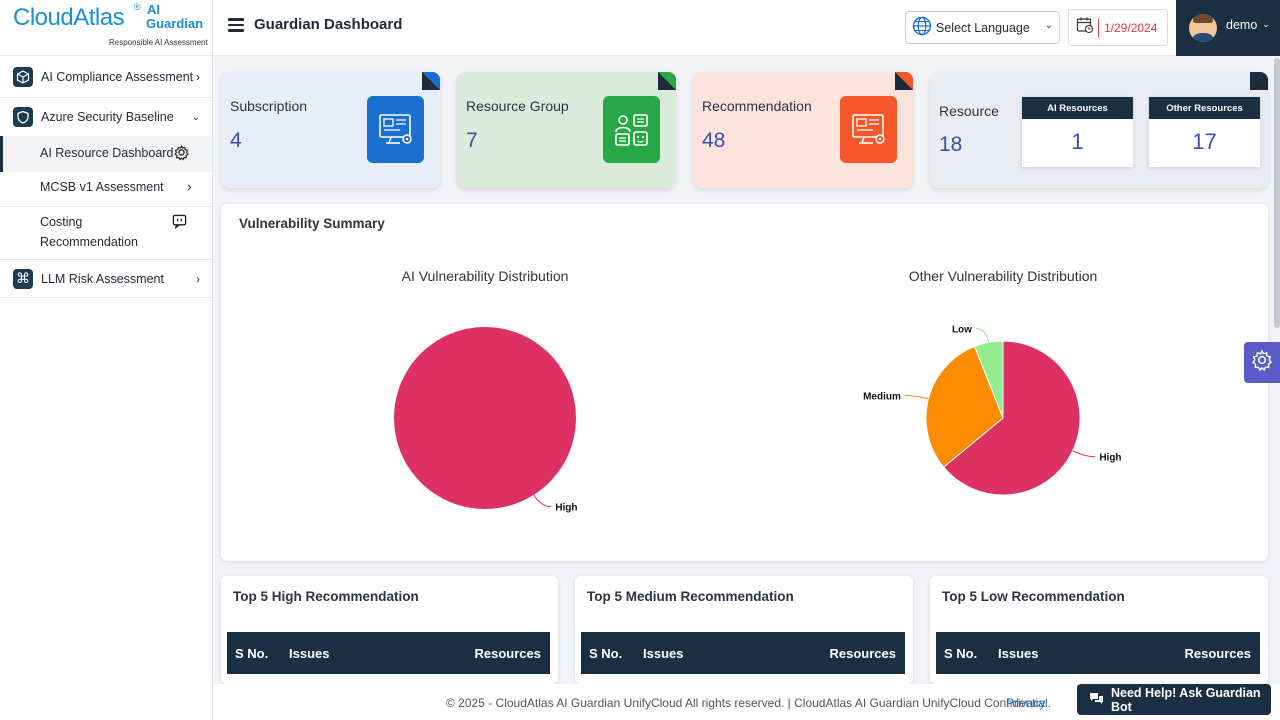 The image size is (1280, 720). Describe the element at coordinates (803, 130) in the screenshot. I see `recommendation-card: Recommendation 48` at that location.